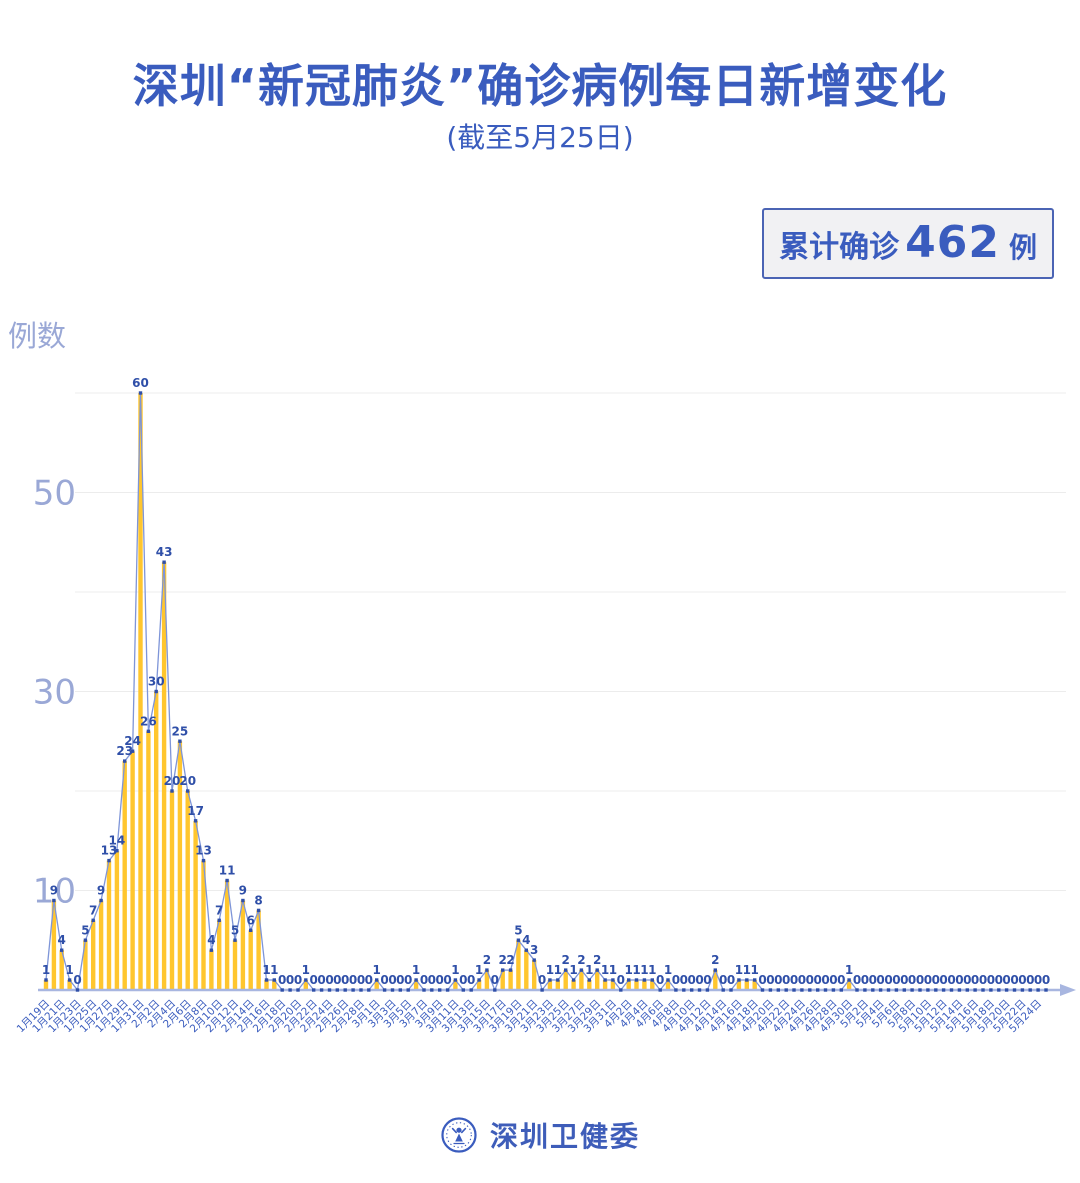 The image size is (1080, 1183). What do you see at coordinates (140, 383) in the screenshot?
I see `value-label: 60` at bounding box center [140, 383].